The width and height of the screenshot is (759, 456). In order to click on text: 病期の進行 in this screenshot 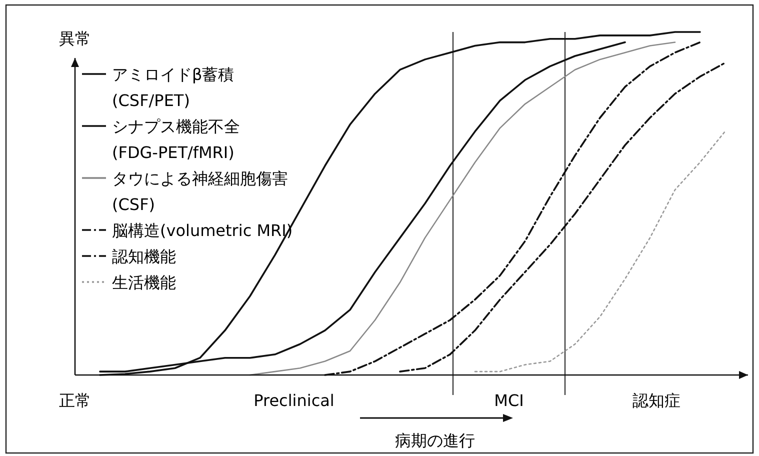, I will do `click(435, 440)`.